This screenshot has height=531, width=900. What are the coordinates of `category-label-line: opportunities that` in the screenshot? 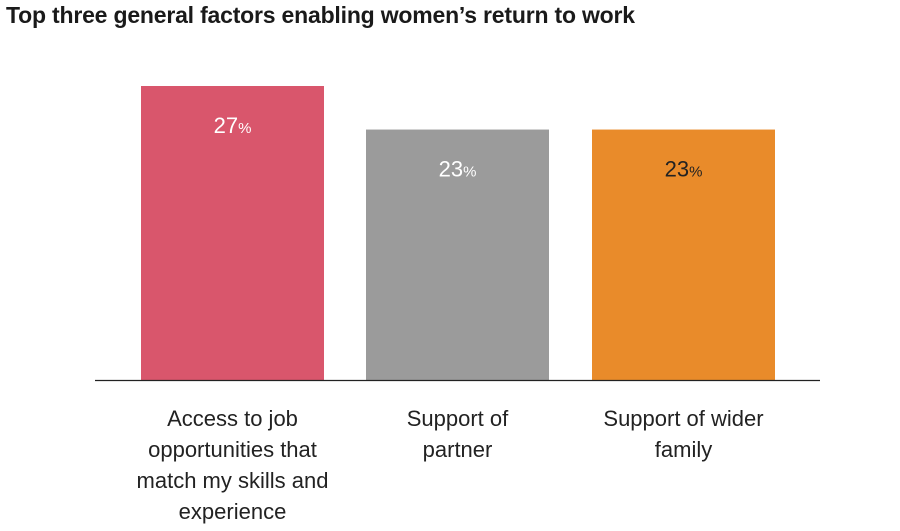 It's located at (232, 449).